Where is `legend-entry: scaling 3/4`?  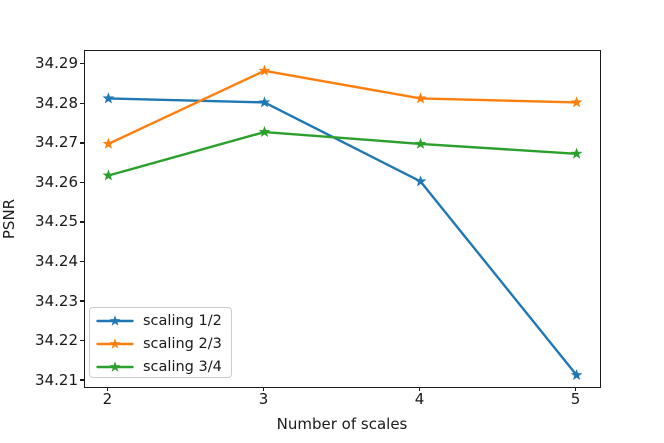
legend-entry: scaling 3/4 is located at coordinates (163, 366).